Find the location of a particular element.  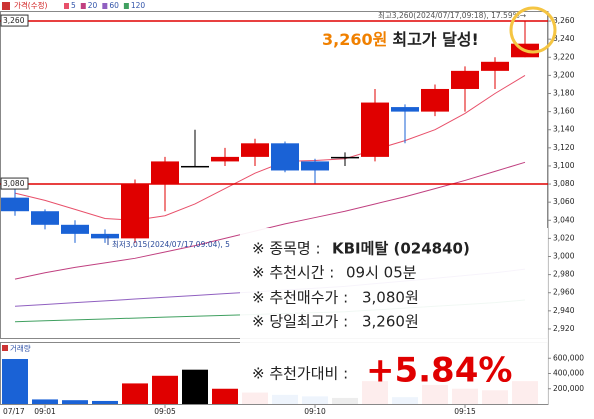

x-tick-label: 09:05 is located at coordinates (165, 411).